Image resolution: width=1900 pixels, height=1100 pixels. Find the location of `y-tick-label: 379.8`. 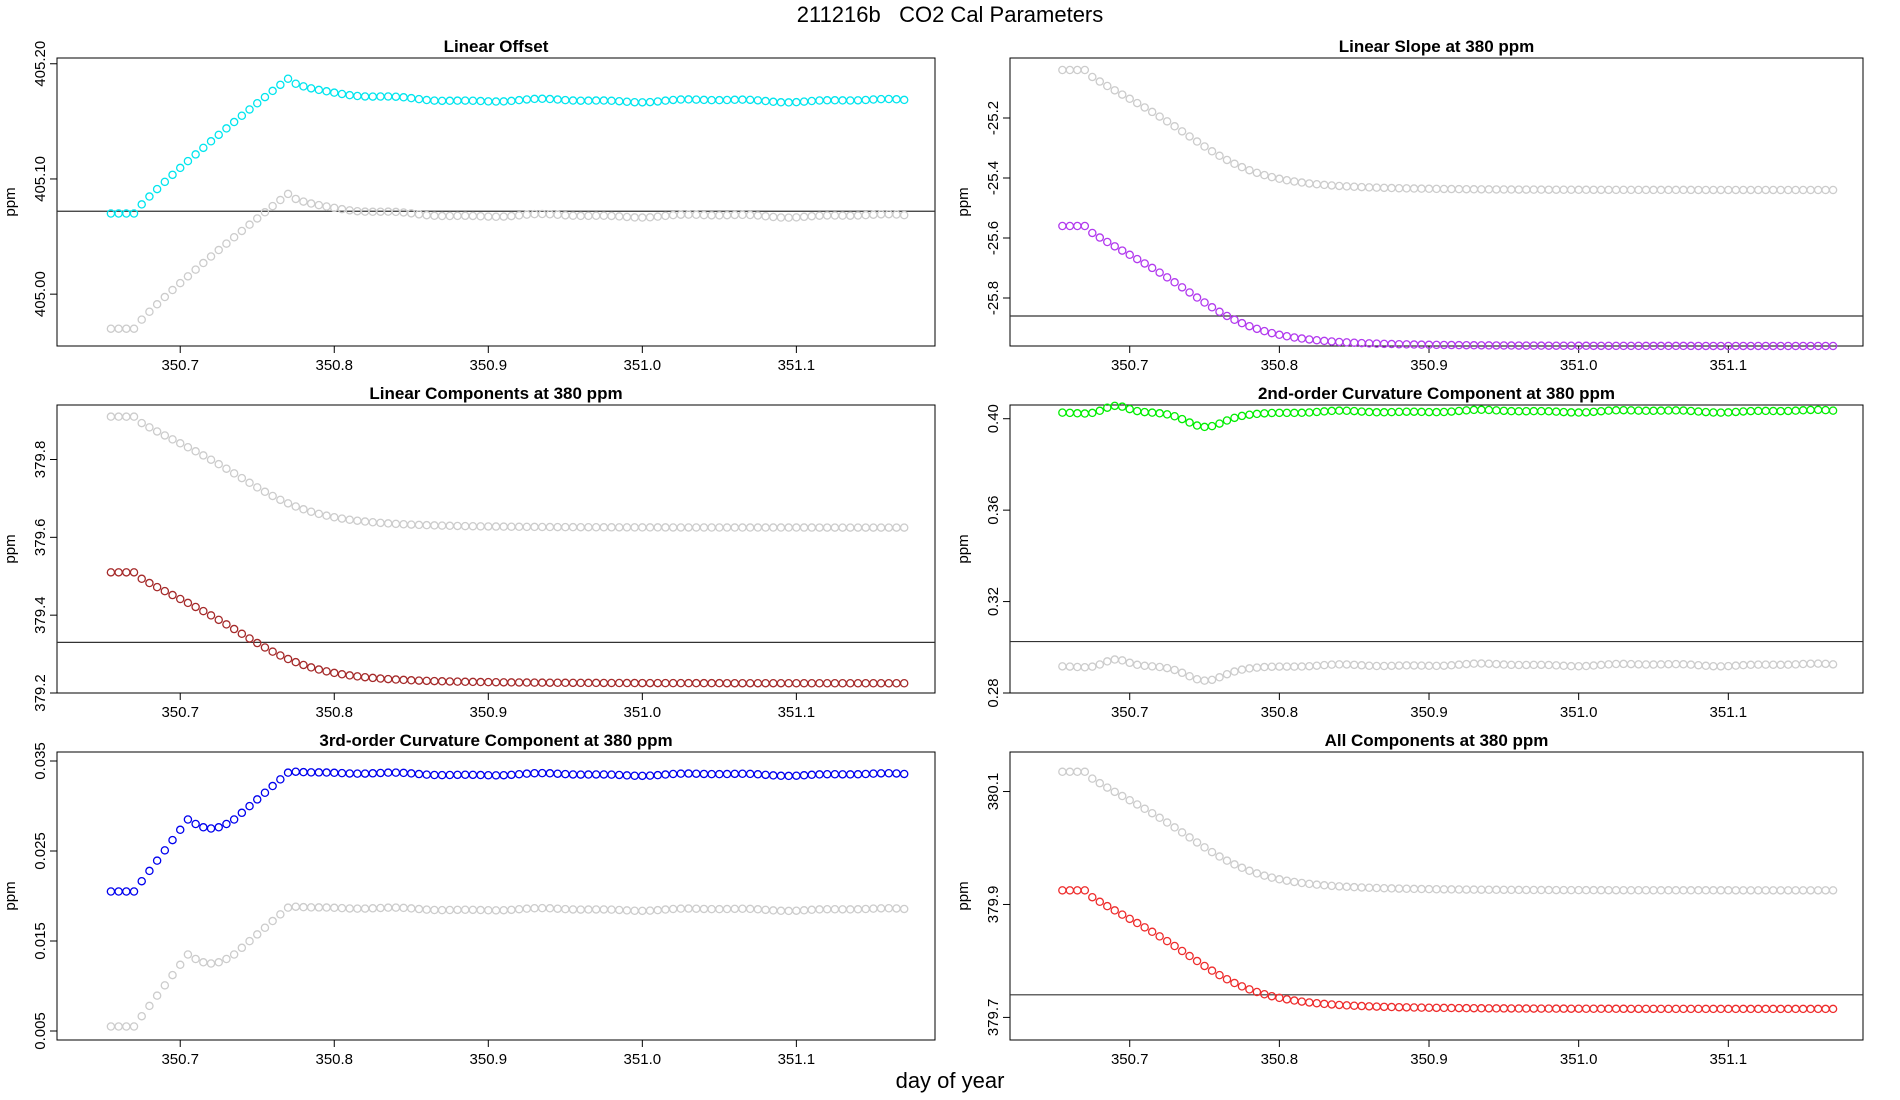

y-tick-label: 379.8 is located at coordinates (40, 460).